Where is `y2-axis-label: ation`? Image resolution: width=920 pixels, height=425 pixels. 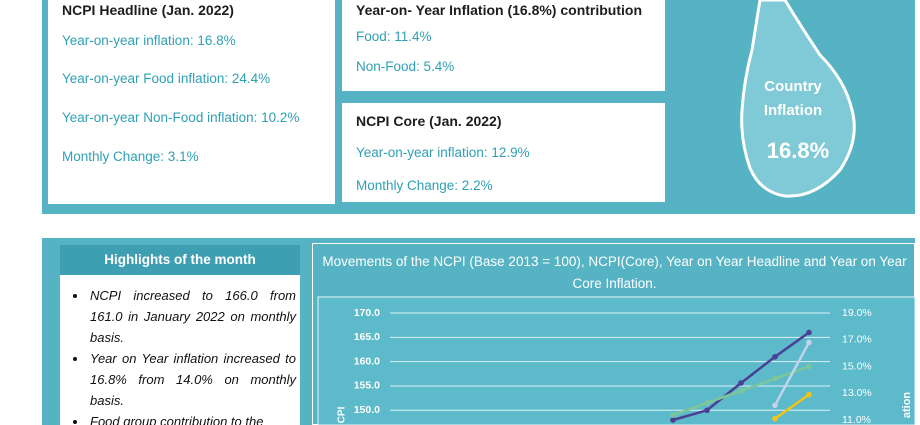
y2-axis-label: ation is located at coordinates (907, 405).